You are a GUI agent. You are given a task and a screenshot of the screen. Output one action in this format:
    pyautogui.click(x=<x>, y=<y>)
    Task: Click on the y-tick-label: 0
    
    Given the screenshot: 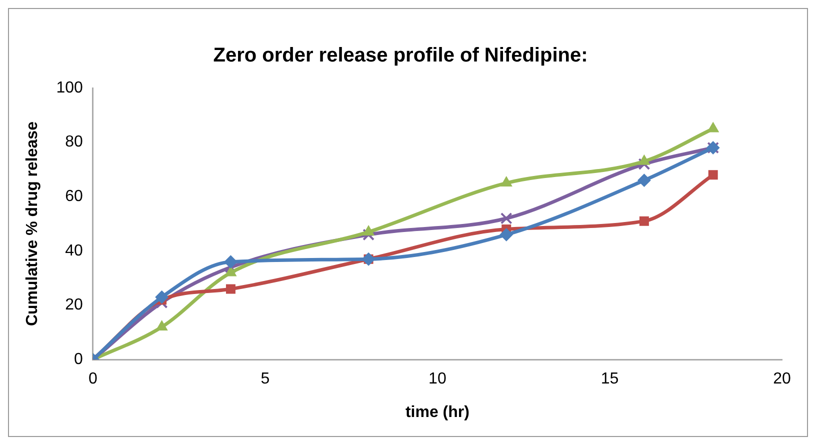 What is the action you would take?
    pyautogui.click(x=78, y=359)
    